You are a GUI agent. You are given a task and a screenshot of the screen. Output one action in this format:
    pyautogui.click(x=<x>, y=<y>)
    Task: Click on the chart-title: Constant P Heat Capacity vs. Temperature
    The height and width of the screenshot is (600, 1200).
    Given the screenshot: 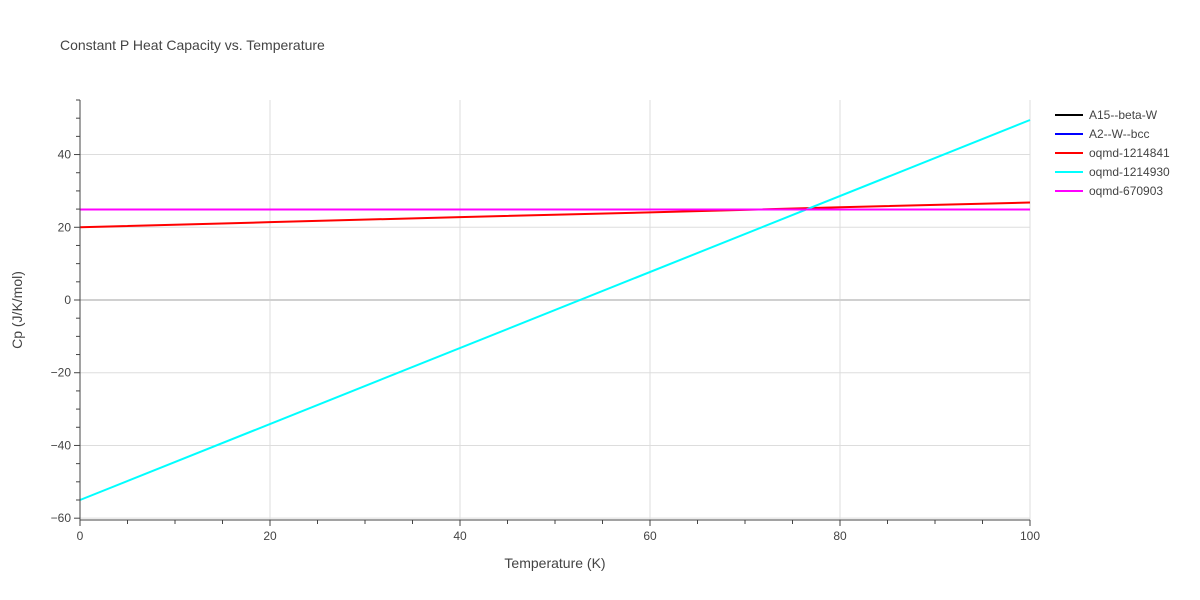 What is the action you would take?
    pyautogui.click(x=192, y=45)
    